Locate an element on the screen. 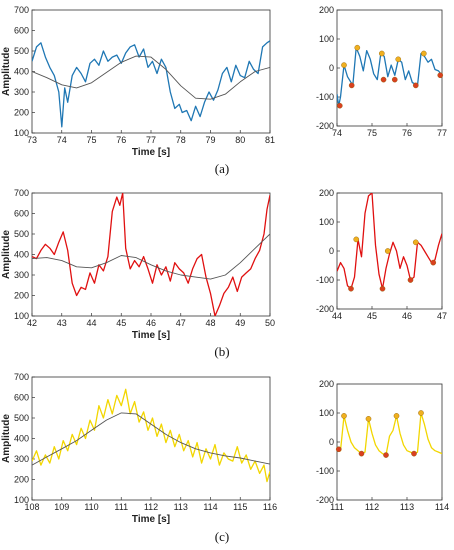 This screenshot has height=550, width=454. panel-c-detail: 111 112 113 114 -200 -100 0 100 200 is located at coordinates (382, 445).